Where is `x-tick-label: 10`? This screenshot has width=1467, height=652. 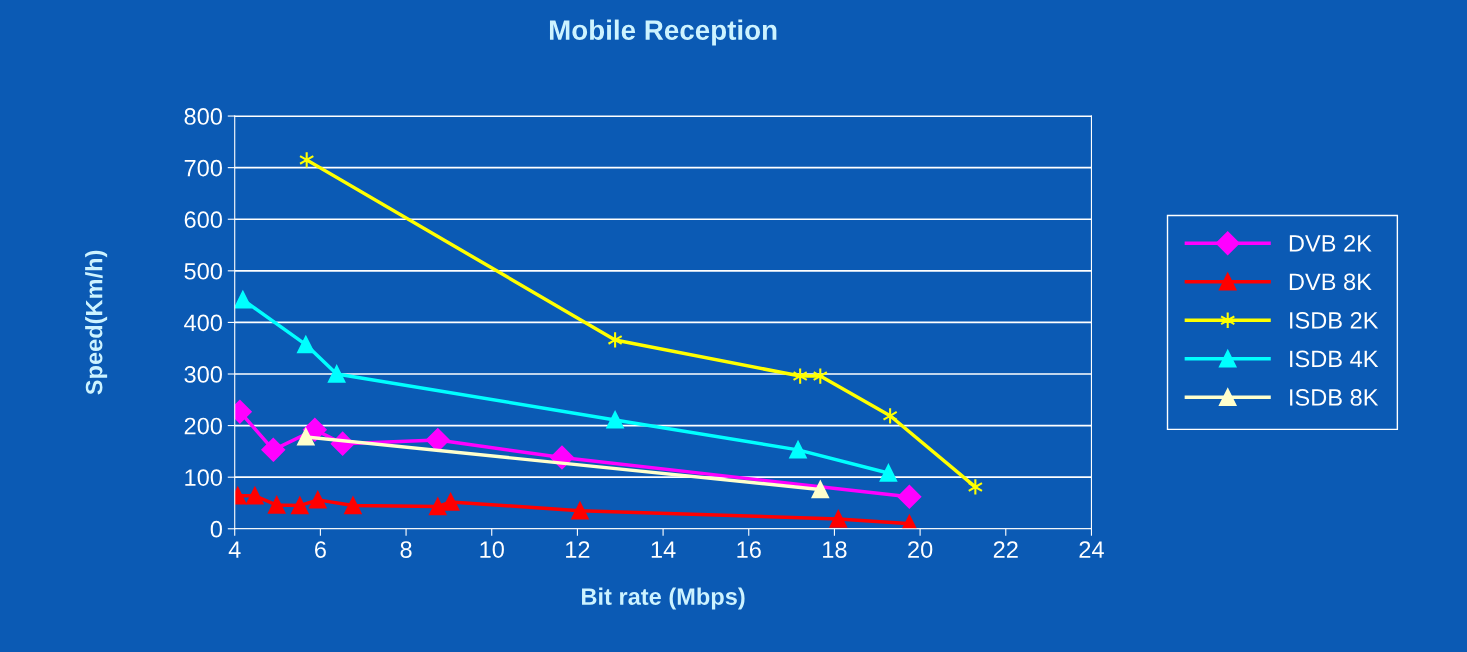 x-tick-label: 10 is located at coordinates (492, 549).